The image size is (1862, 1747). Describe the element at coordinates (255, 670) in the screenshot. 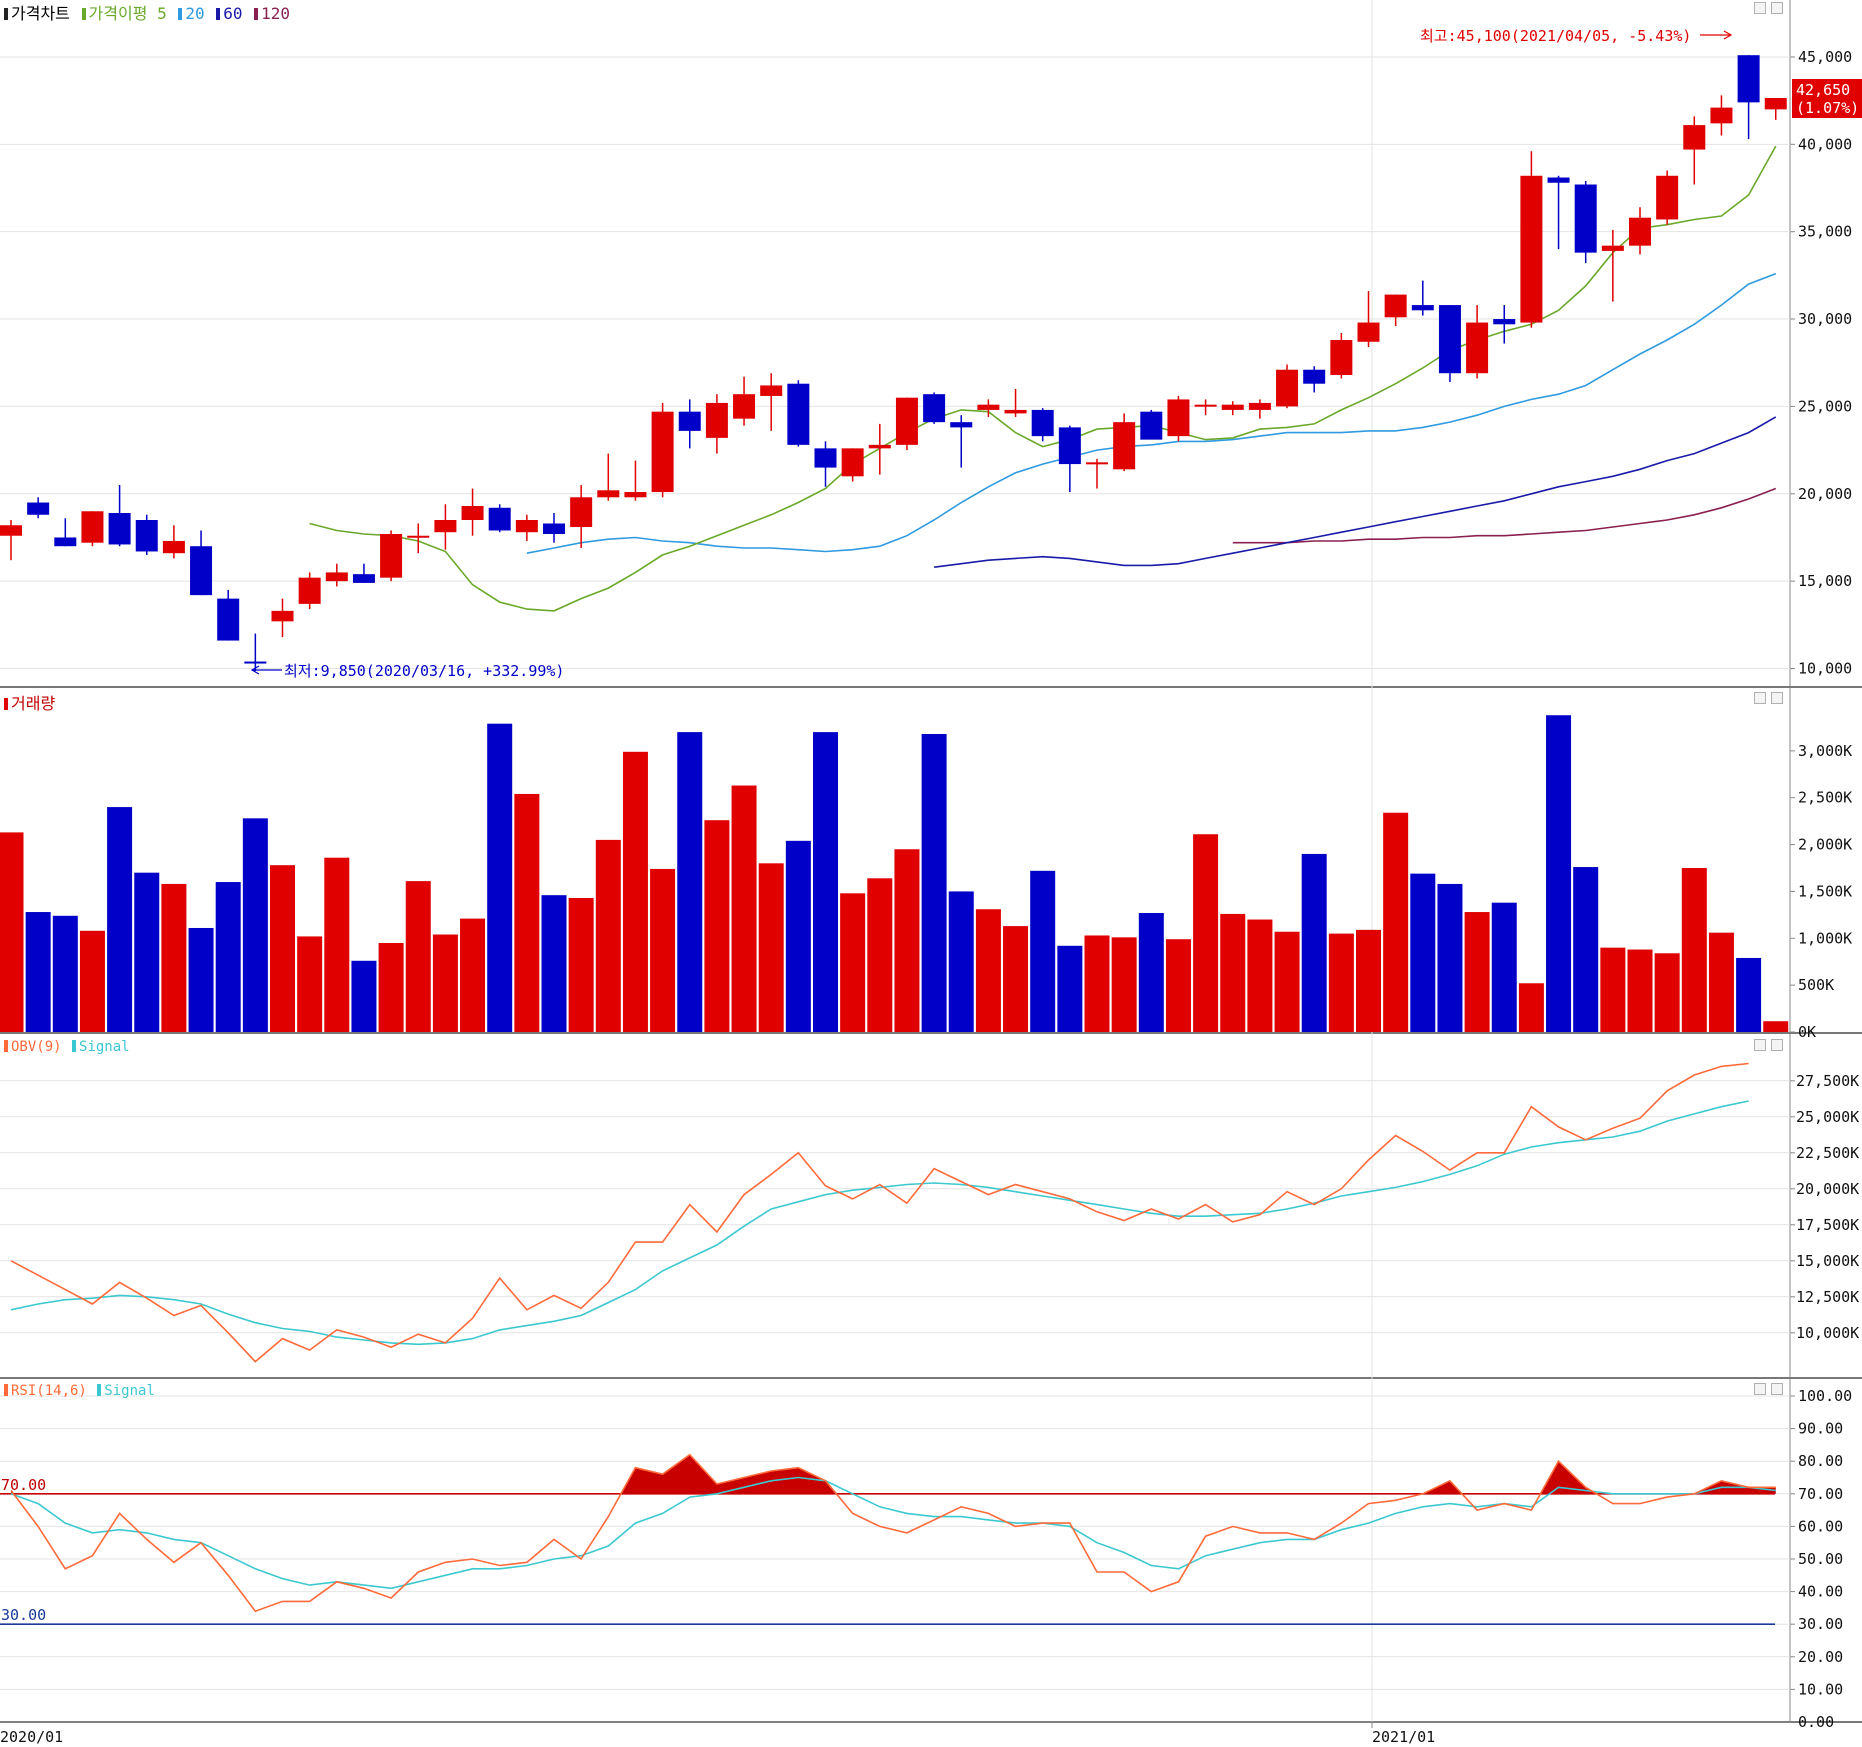

I see `low-arrow-head` at that location.